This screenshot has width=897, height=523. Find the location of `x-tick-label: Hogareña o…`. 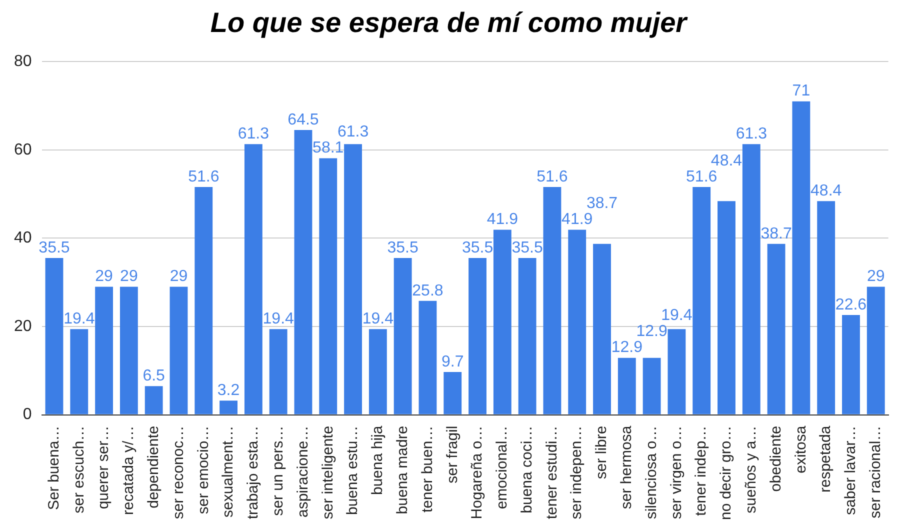

x-tick-label: Hogareña o… is located at coordinates (477, 473).